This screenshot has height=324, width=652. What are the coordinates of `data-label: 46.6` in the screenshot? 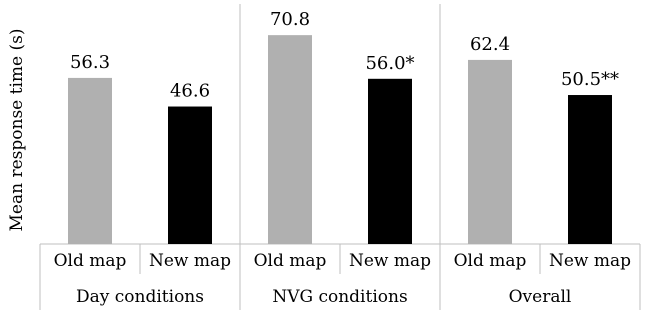 It's located at (190, 91).